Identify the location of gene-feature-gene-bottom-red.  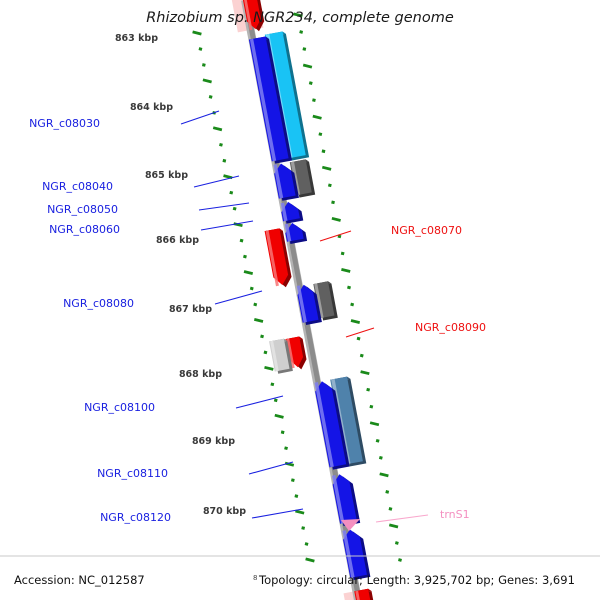
(365, 594).